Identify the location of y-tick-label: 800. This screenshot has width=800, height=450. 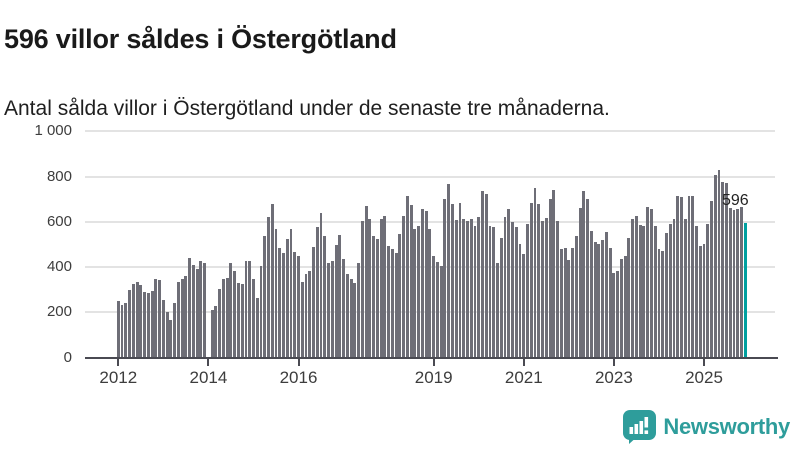
(59, 176).